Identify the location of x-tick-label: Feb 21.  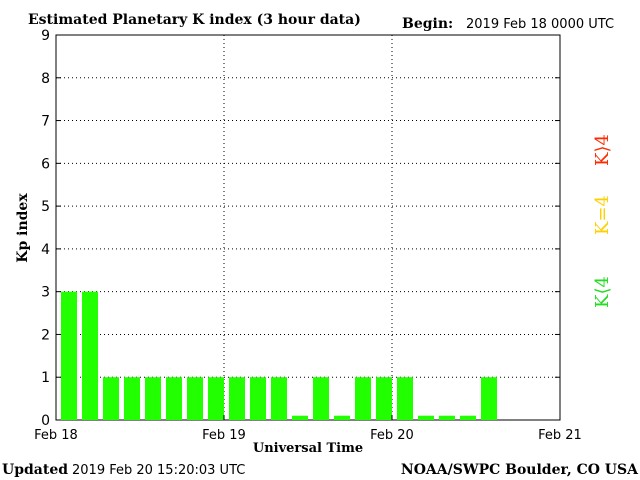
(560, 435).